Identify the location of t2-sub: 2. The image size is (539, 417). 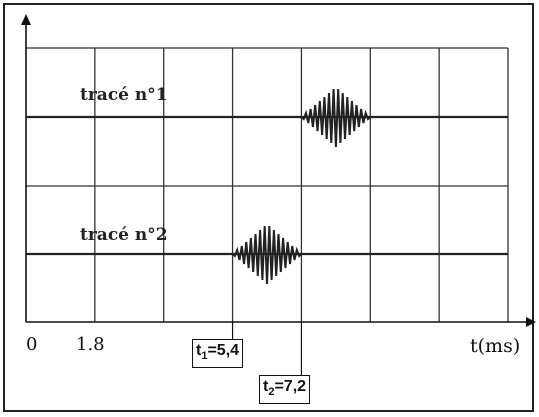
(271, 392).